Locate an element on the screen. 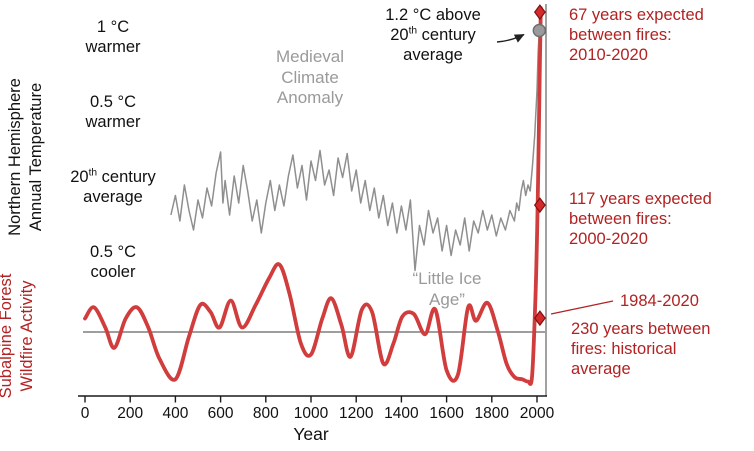 This screenshot has height=451, width=754. x-tick-label: 1200 is located at coordinates (356, 413).